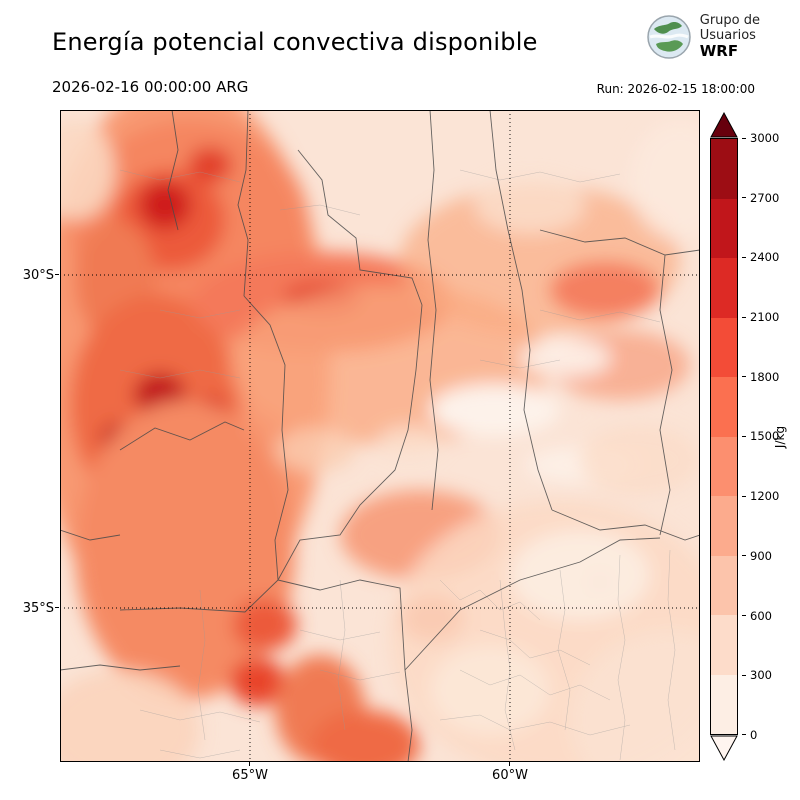 Image resolution: width=800 pixels, height=800 pixels. I want to click on logo-line2: Usuarios, so click(727, 35).